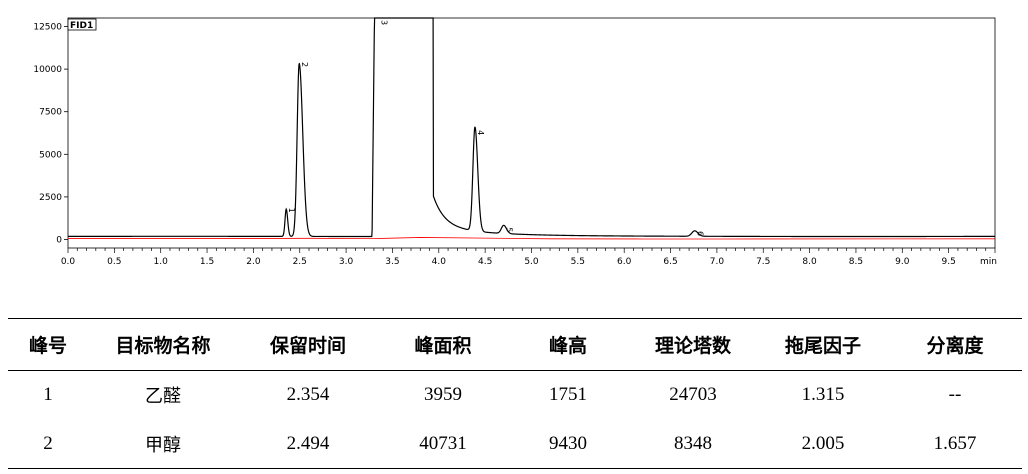 The image size is (1028, 474). What do you see at coordinates (670, 262) in the screenshot?
I see `x-tick-label: 6.5` at bounding box center [670, 262].